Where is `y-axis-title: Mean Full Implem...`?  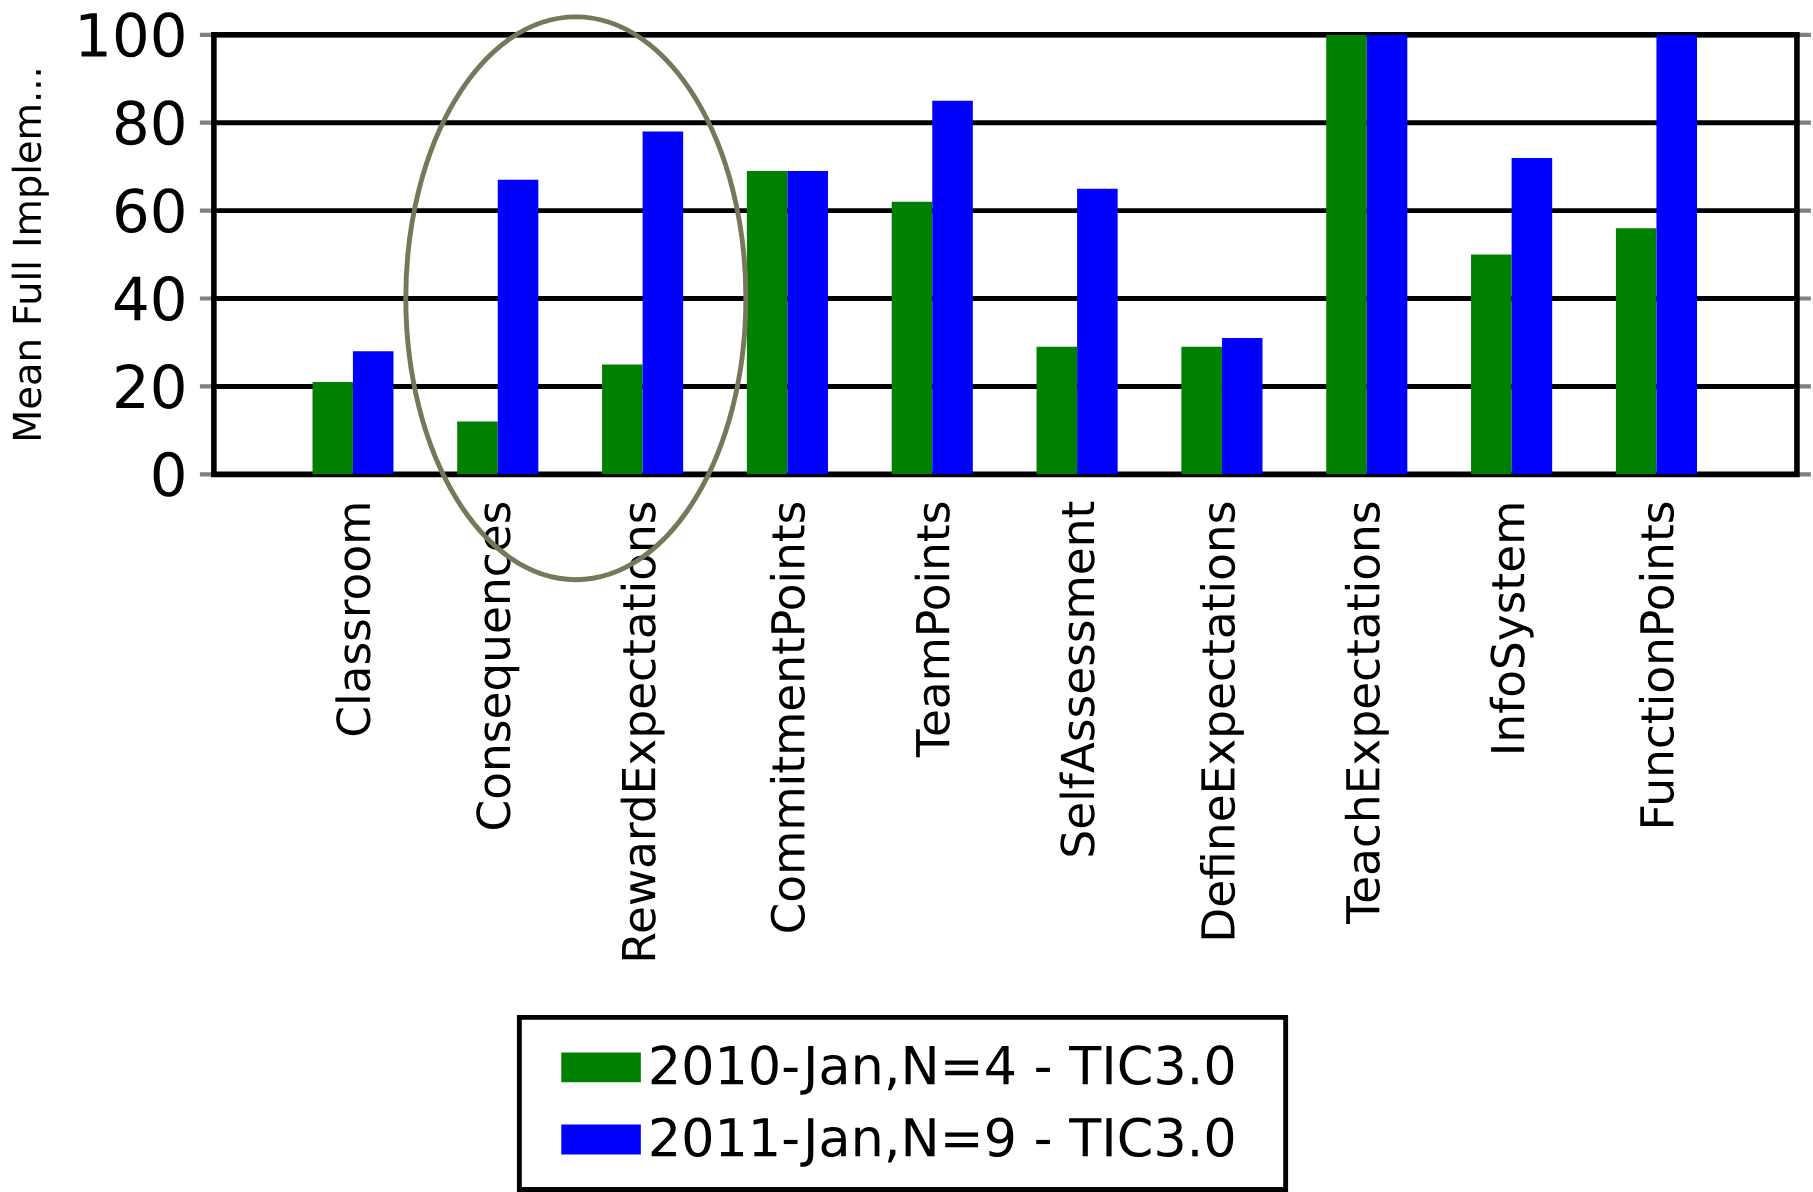 y-axis-title: Mean Full Implem... is located at coordinates (30, 255).